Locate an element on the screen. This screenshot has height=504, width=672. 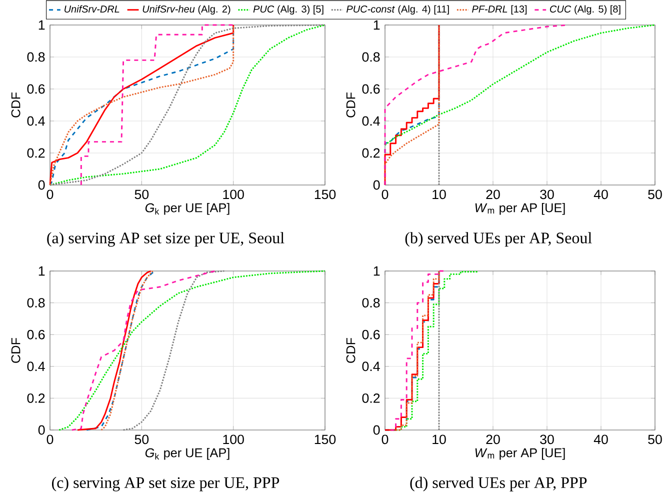
legend-label: PUC (Alg. 3) [5] is located at coordinates (288, 10).